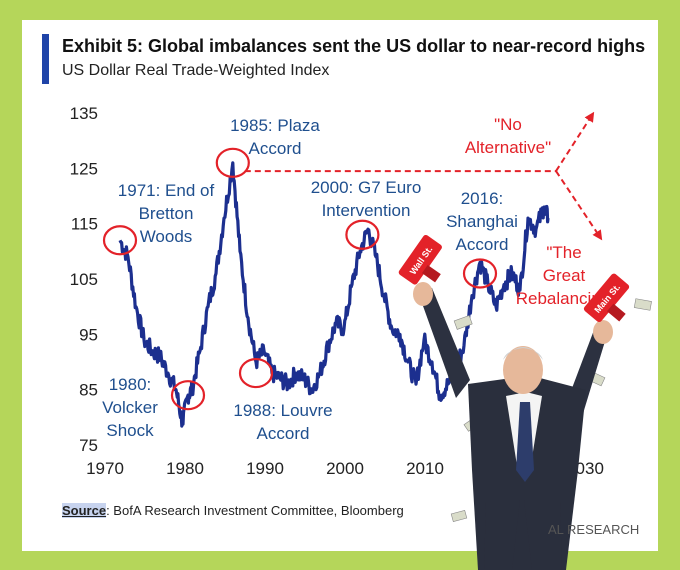 The height and width of the screenshot is (570, 680). I want to click on x-tick-label: 1970, so click(105, 468).